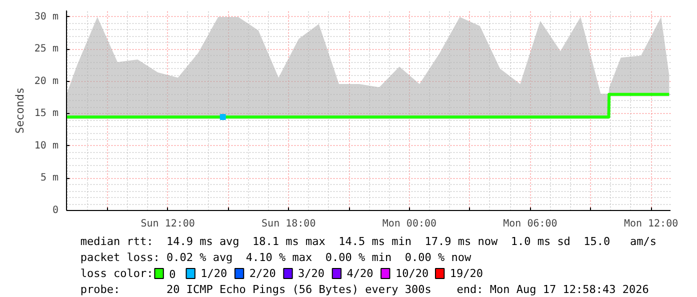  Describe the element at coordinates (55, 210) in the screenshot. I see `y-tick-label: 0` at that location.